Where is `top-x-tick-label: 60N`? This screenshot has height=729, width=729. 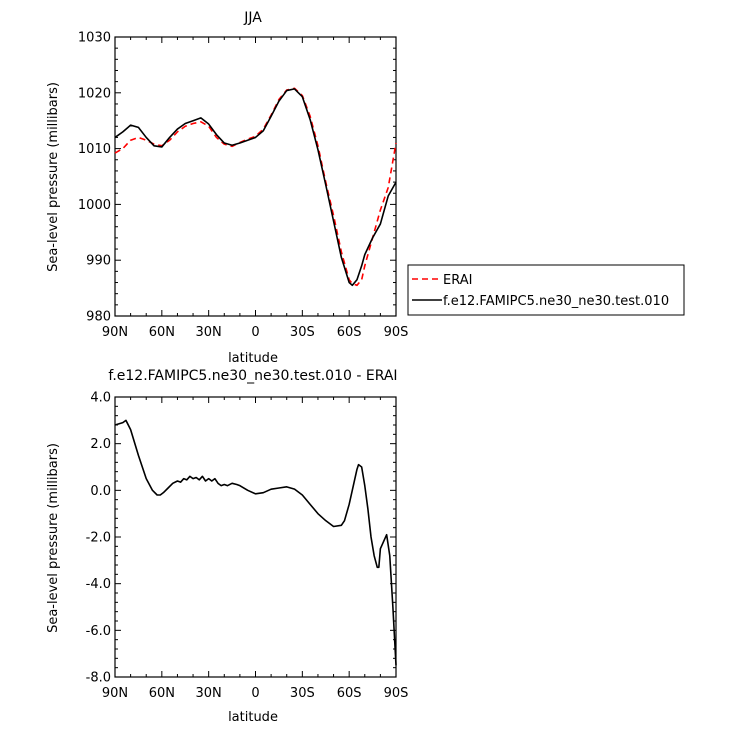
top-x-tick-label: 60N is located at coordinates (162, 332).